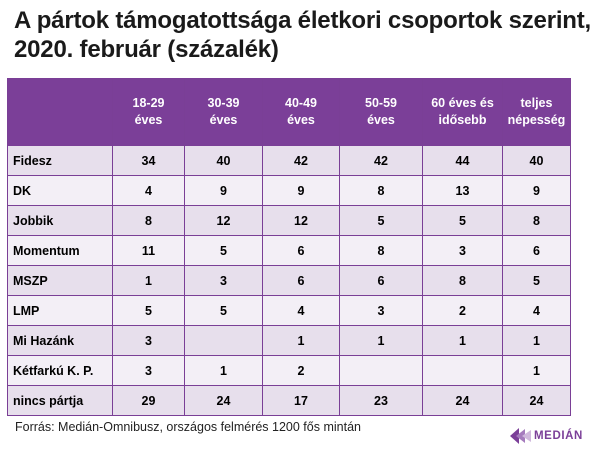  I want to click on column-header-label: 30-39 éves, so click(223, 111).